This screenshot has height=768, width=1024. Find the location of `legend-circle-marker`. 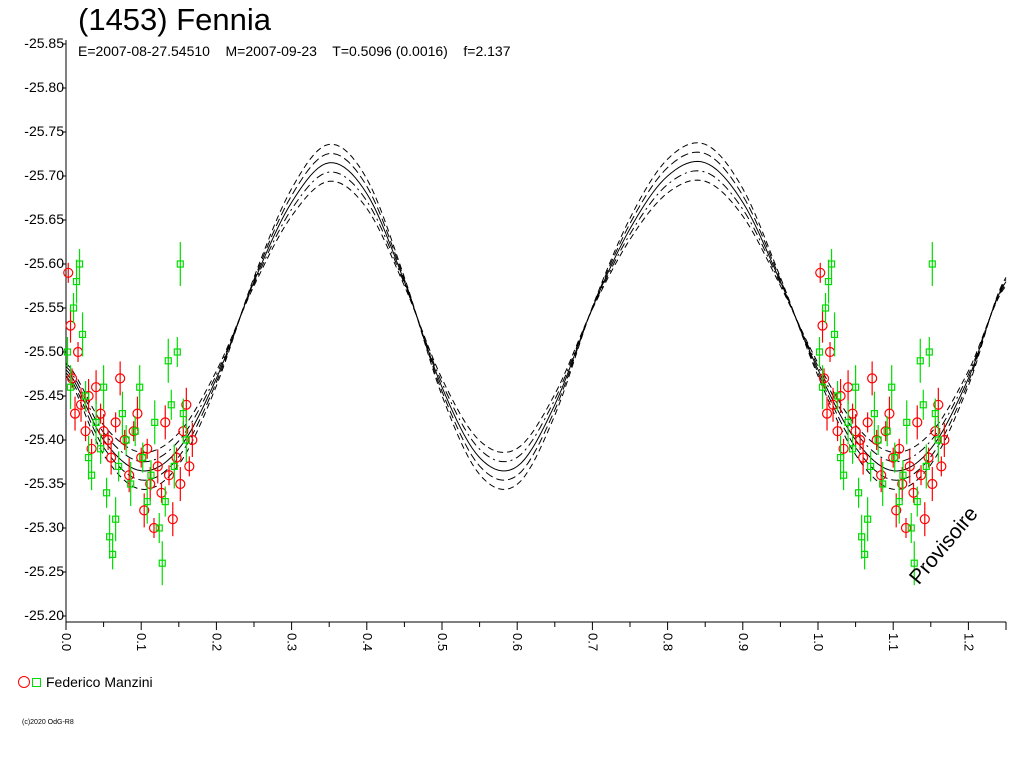

legend-circle-marker is located at coordinates (24, 682).